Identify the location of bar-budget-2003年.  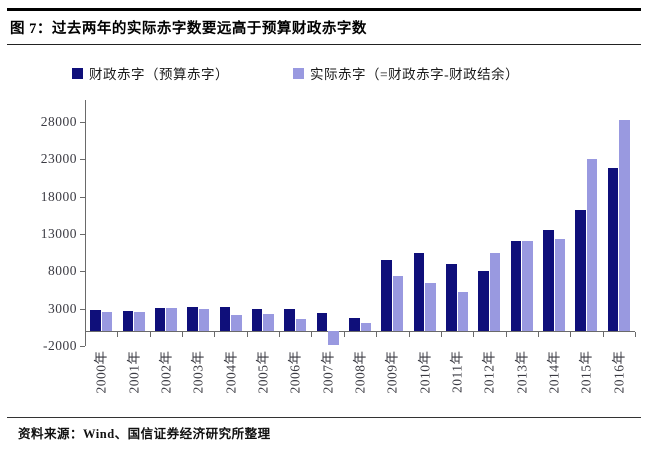
(192, 319).